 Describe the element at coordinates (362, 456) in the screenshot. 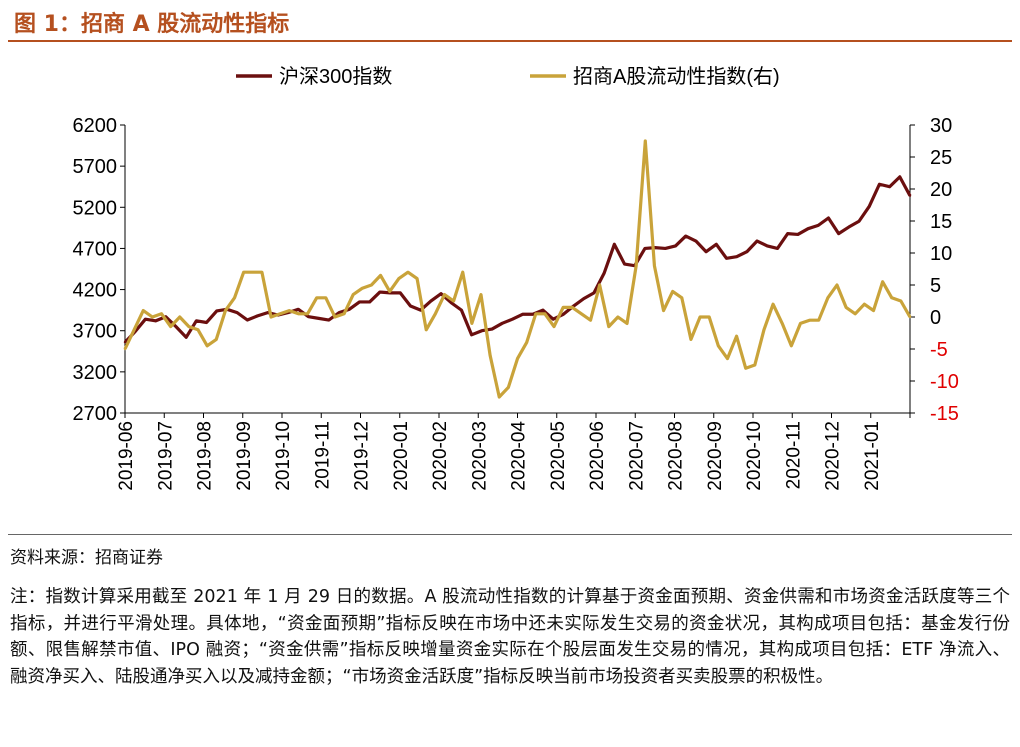

I see `x-tick-label: 2019-12` at that location.